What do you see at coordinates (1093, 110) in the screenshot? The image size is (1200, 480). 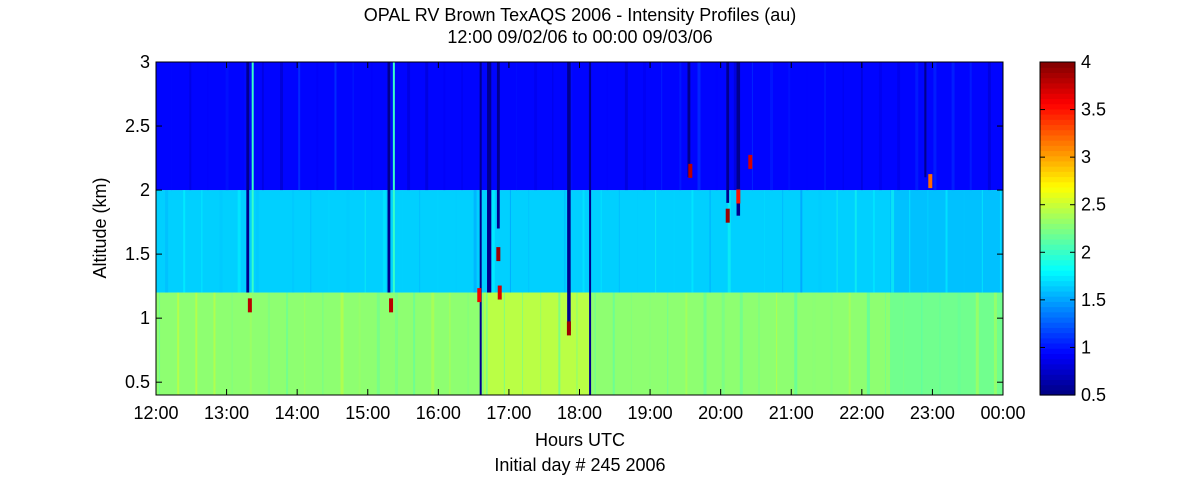 I see `colorbar-tick-label: 3.5` at bounding box center [1093, 110].